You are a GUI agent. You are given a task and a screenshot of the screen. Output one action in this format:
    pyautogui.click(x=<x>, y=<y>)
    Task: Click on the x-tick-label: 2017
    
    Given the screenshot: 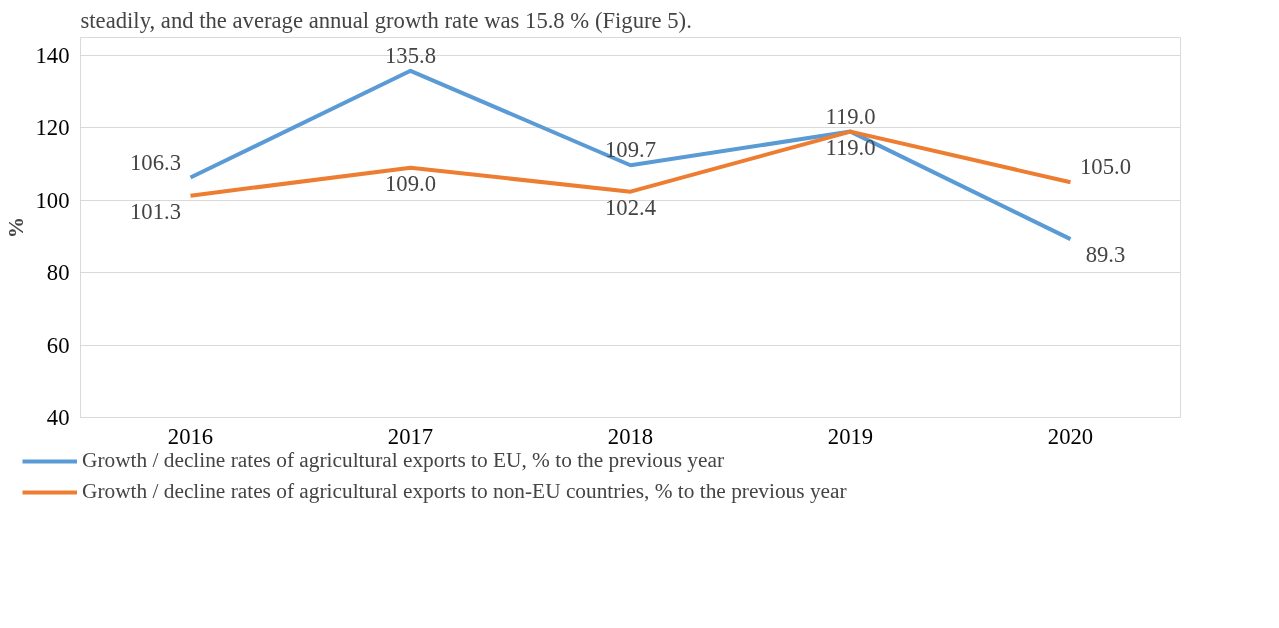 What is the action you would take?
    pyautogui.click(x=410, y=436)
    